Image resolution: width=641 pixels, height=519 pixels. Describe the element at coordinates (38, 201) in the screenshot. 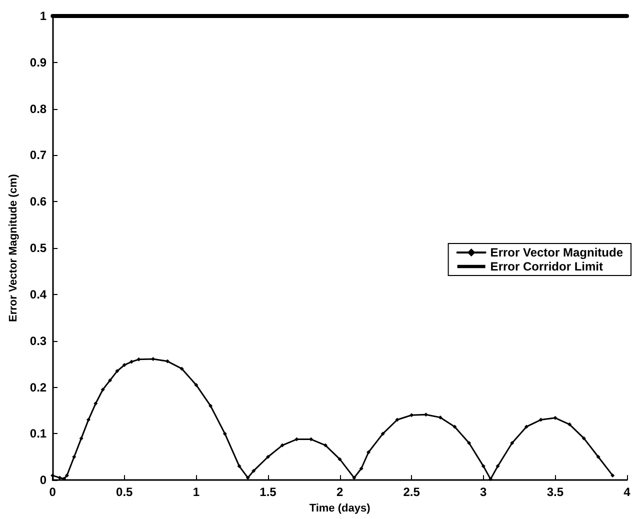

I see `y-tick-label: 0.6` at that location.